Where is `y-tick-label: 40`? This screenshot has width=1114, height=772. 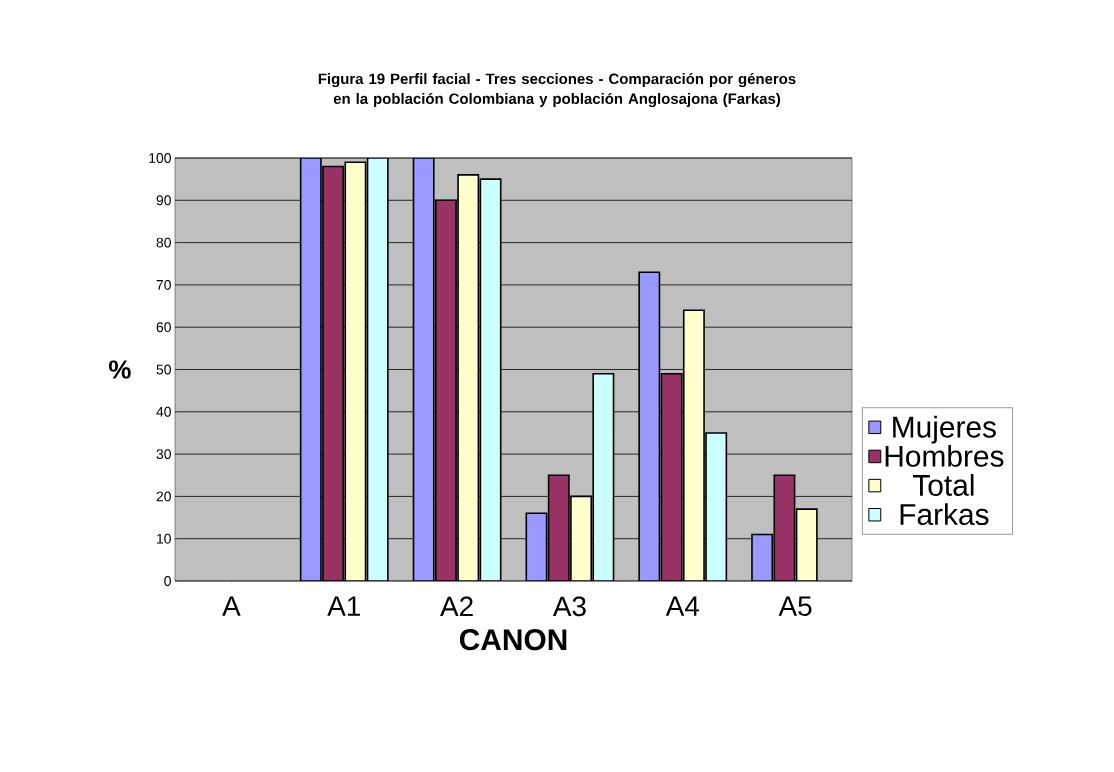 y-tick-label: 40 is located at coordinates (163, 411).